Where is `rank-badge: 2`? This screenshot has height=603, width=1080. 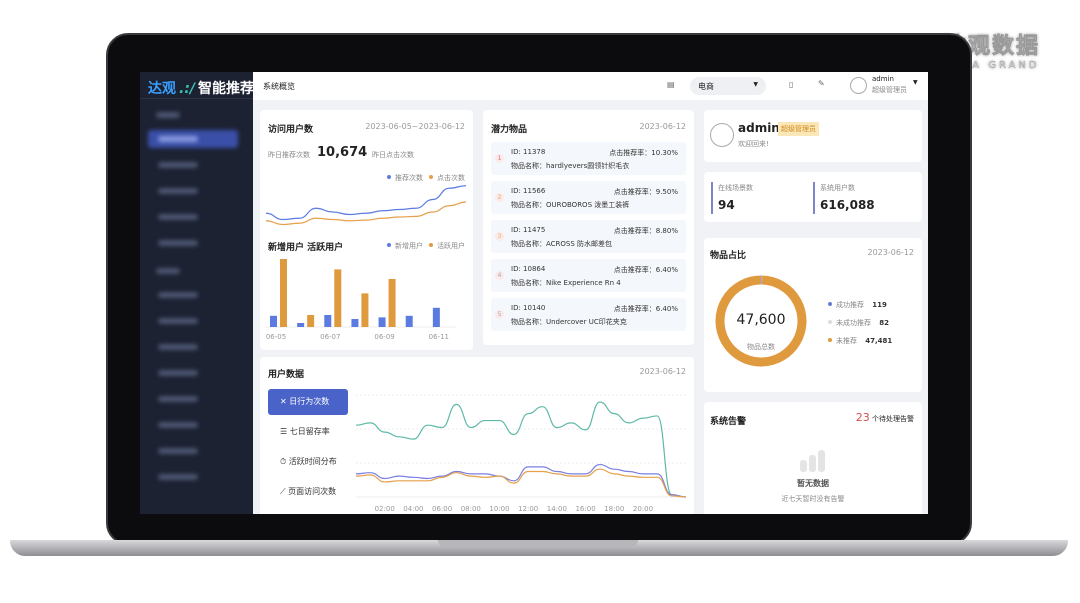 rank-badge: 2 is located at coordinates (499, 197).